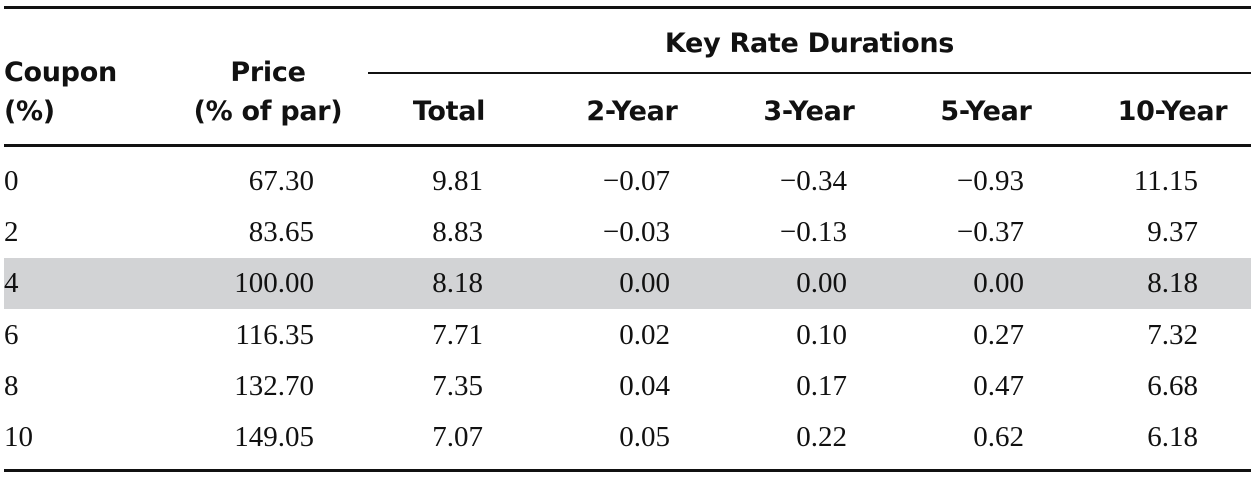 The width and height of the screenshot is (1254, 484). What do you see at coordinates (998, 335) in the screenshot?
I see `krd-5-year-cell: 0.27` at bounding box center [998, 335].